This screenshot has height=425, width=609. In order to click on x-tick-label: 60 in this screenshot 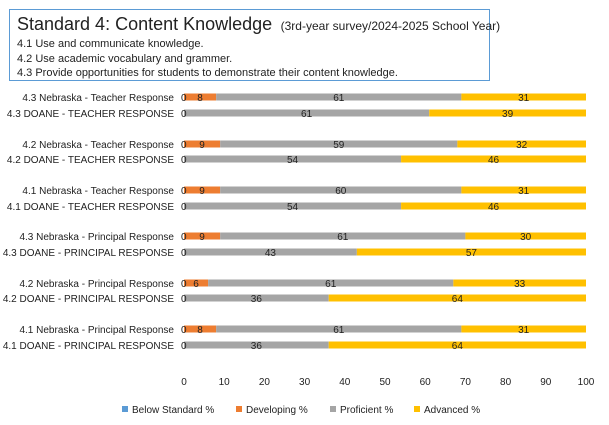, I will do `click(426, 382)`.